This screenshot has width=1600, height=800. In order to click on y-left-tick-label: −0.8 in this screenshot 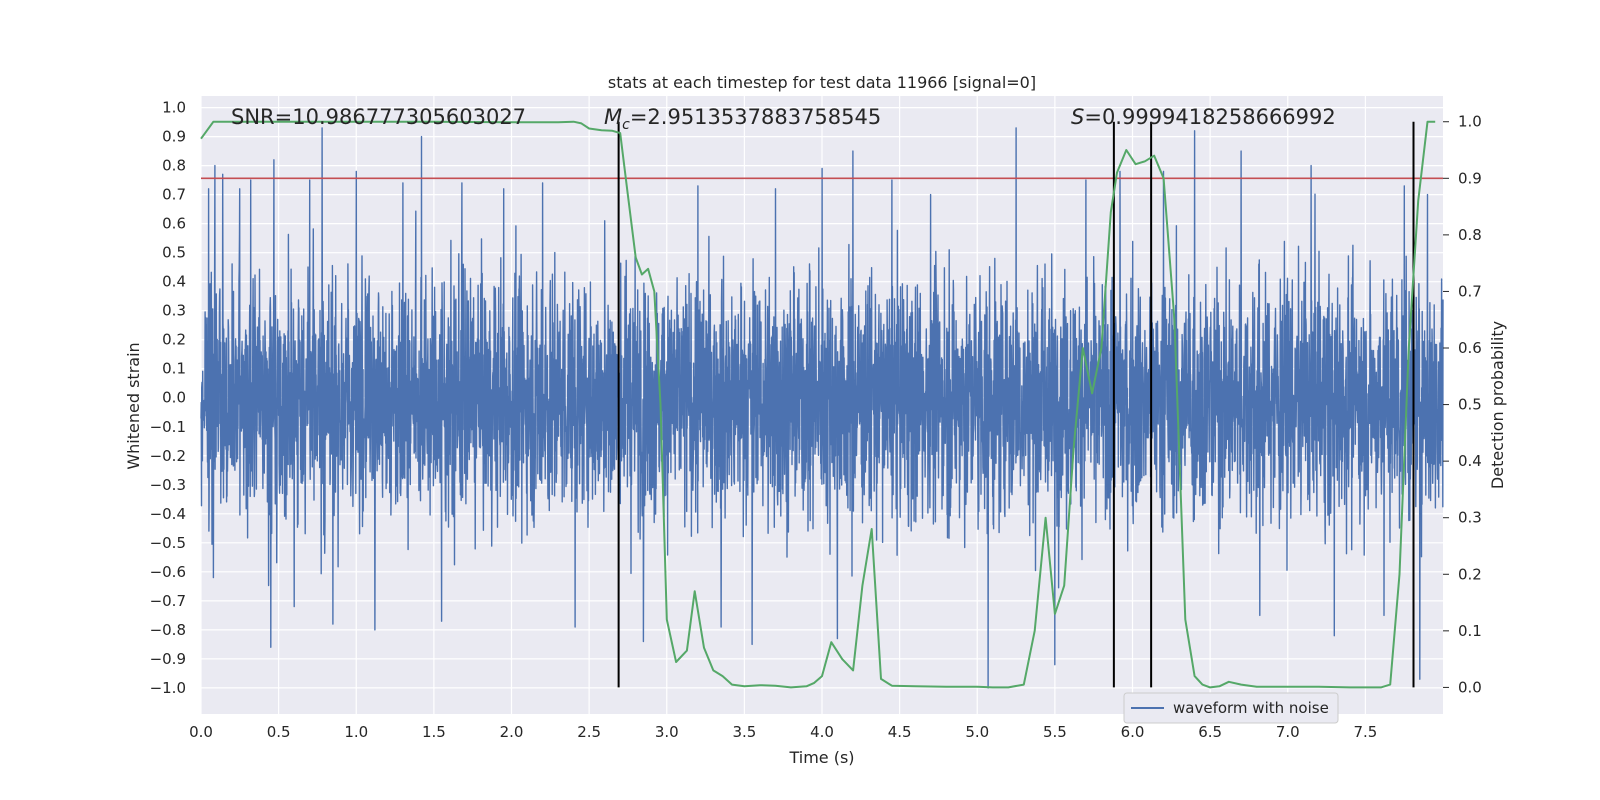, I will do `click(168, 630)`.